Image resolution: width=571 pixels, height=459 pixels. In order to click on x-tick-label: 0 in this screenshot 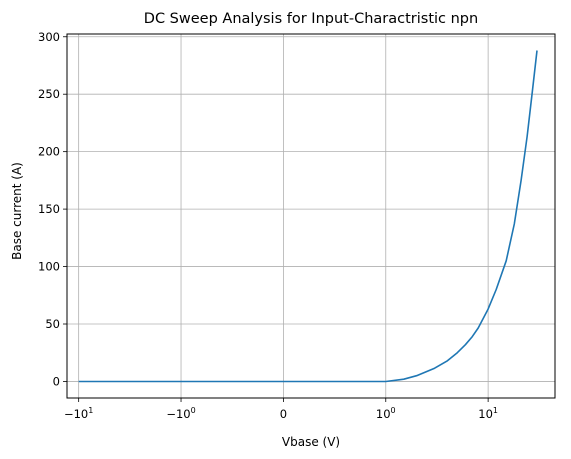, I will do `click(283, 414)`.